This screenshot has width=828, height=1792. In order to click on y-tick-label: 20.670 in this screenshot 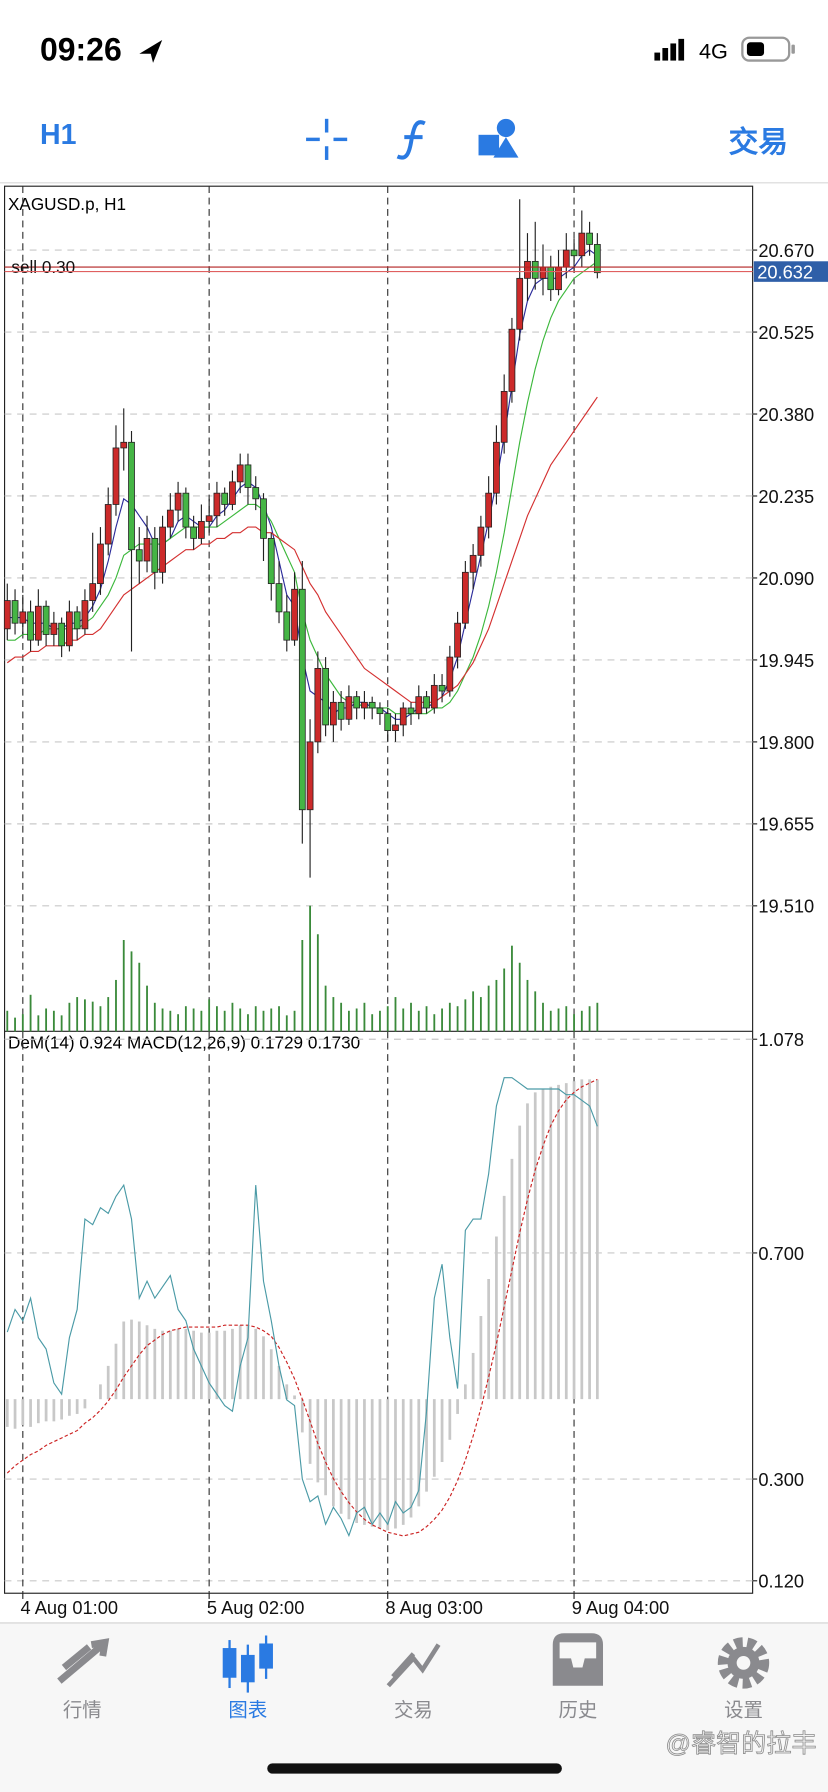, I will do `click(786, 250)`.